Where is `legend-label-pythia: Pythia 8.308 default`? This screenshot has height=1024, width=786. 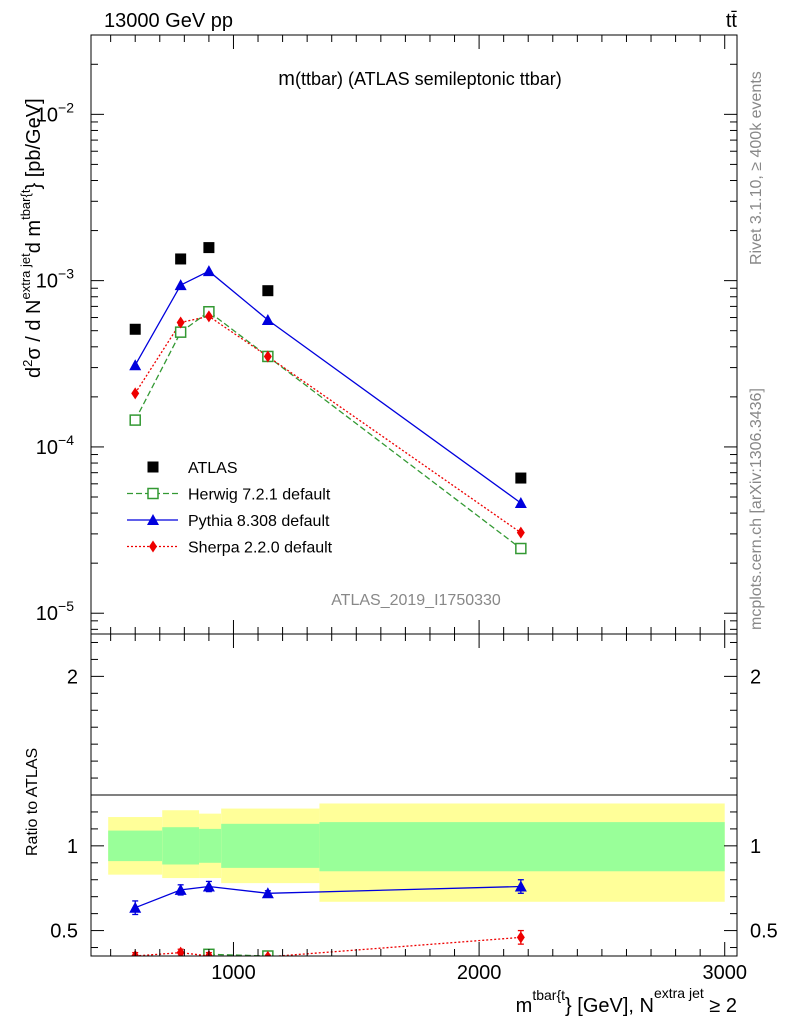
legend-label-pythia: Pythia 8.308 default is located at coordinates (259, 521).